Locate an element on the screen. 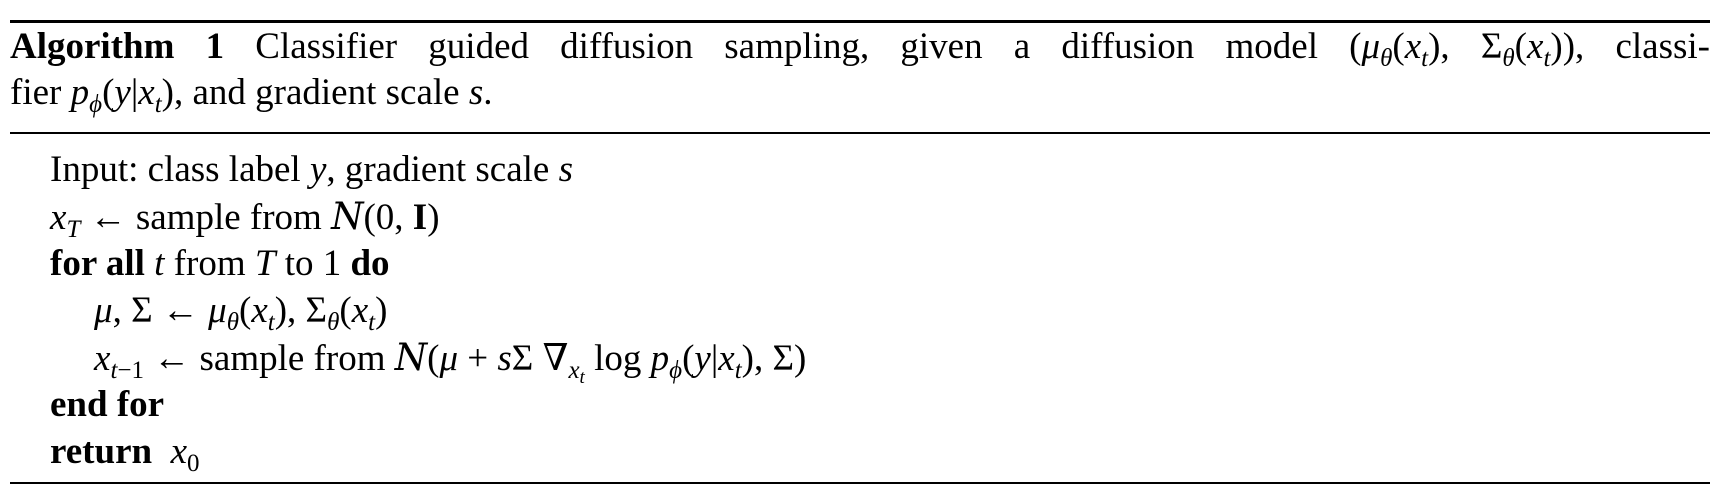 This screenshot has height=504, width=1724. caption-math-2: pϕ(y|xt) is located at coordinates (122, 95).